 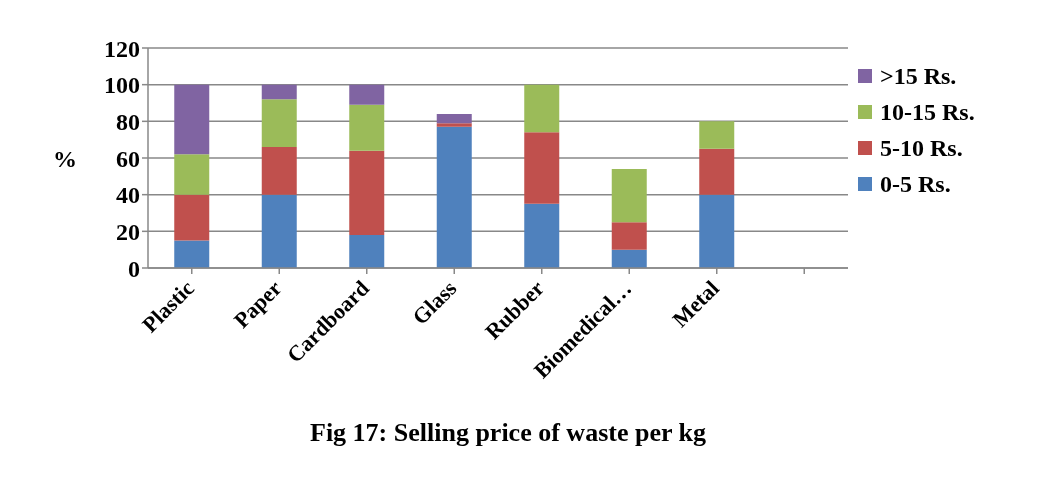 What do you see at coordinates (128, 121) in the screenshot?
I see `y-tick-label: 80` at bounding box center [128, 121].